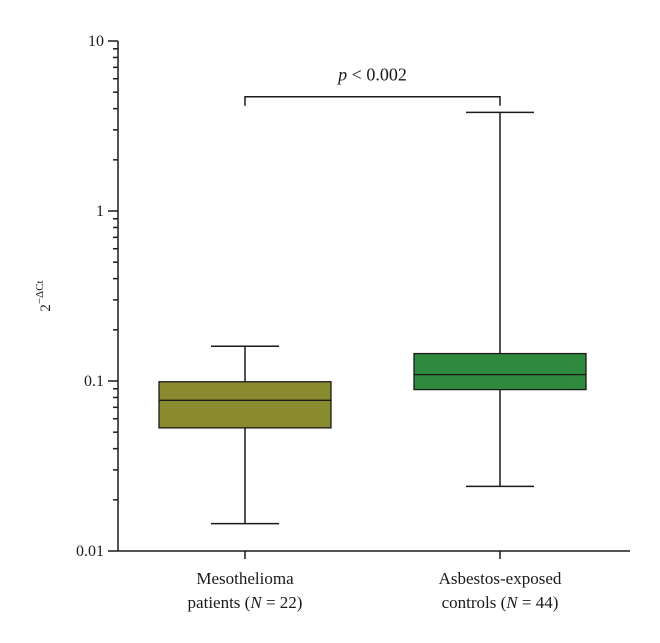  I want to click on significance-annotation: p < 0.002, so click(372, 85).